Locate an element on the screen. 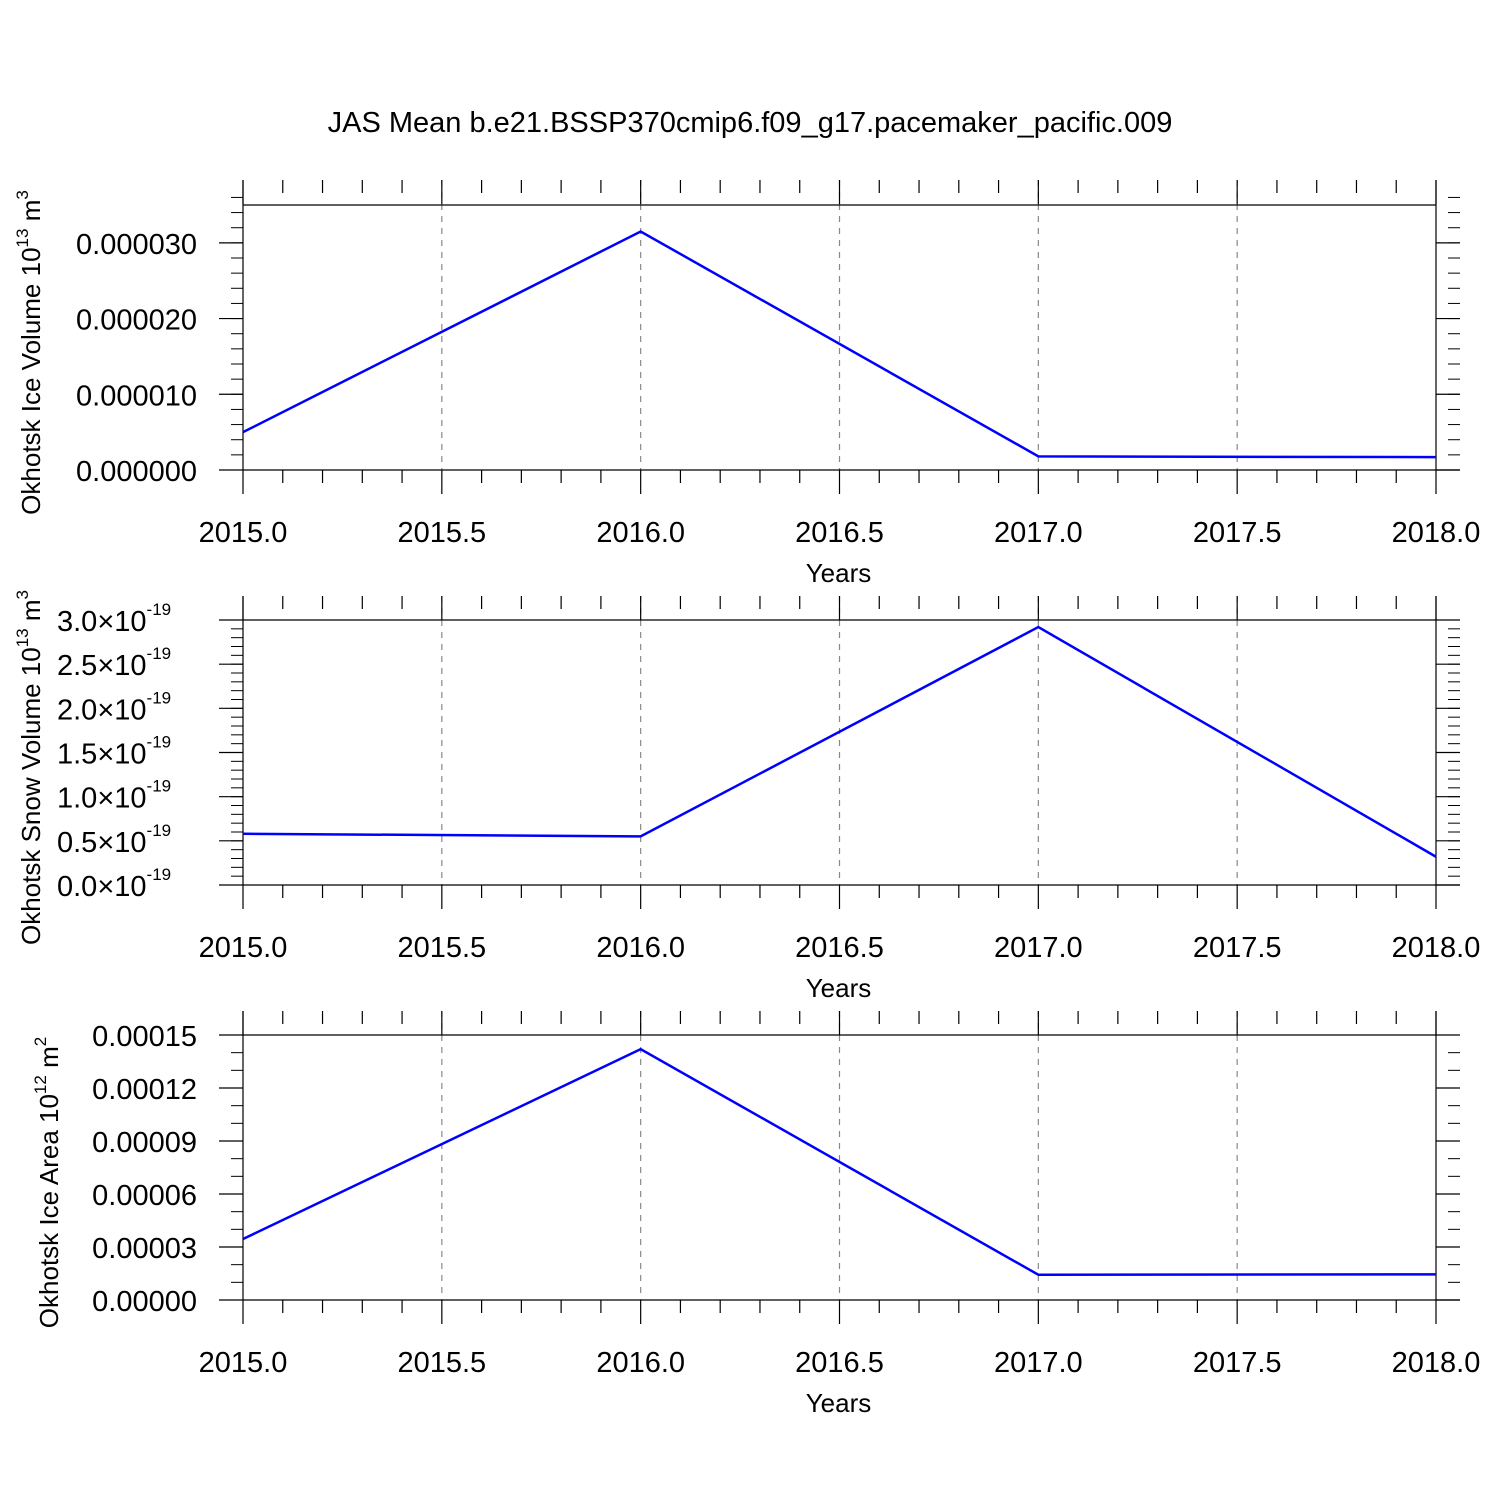 This screenshot has width=1500, height=1500. y-tick-label: 0.000010 is located at coordinates (136, 396).